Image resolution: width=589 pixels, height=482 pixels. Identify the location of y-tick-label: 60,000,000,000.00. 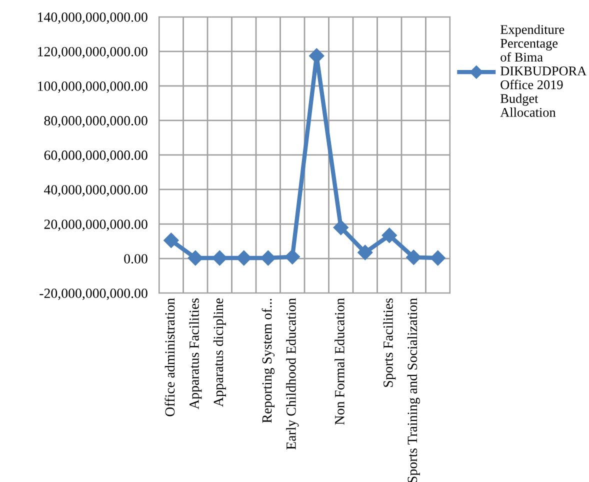
(96, 156).